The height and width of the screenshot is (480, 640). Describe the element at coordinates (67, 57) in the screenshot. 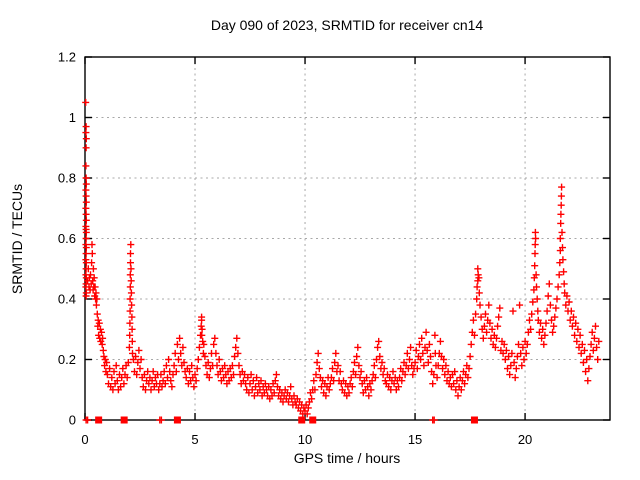

I see `y-tick-label: 1.2` at that location.